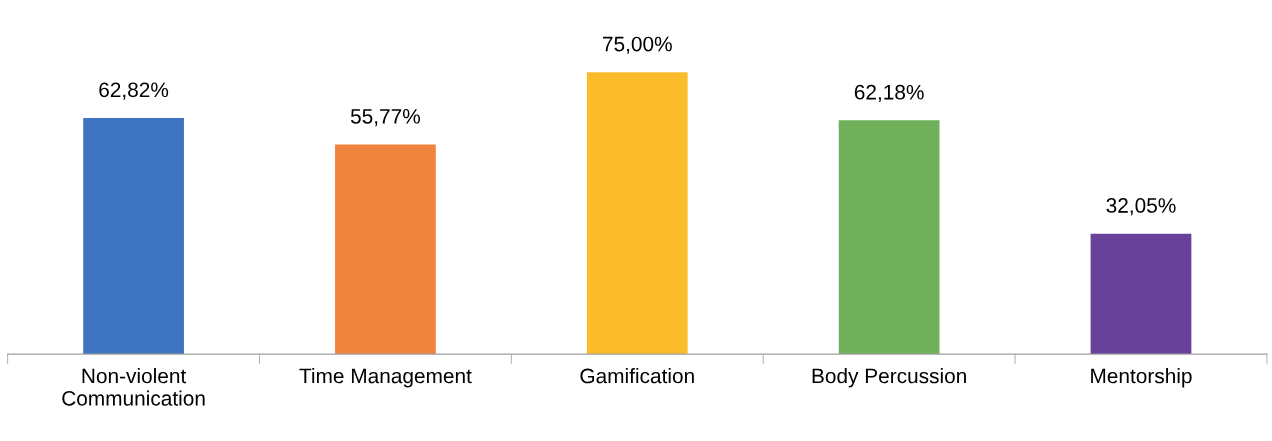 The width and height of the screenshot is (1272, 441). What do you see at coordinates (889, 378) in the screenshot?
I see `x-tick-label: Body Percussion` at bounding box center [889, 378].